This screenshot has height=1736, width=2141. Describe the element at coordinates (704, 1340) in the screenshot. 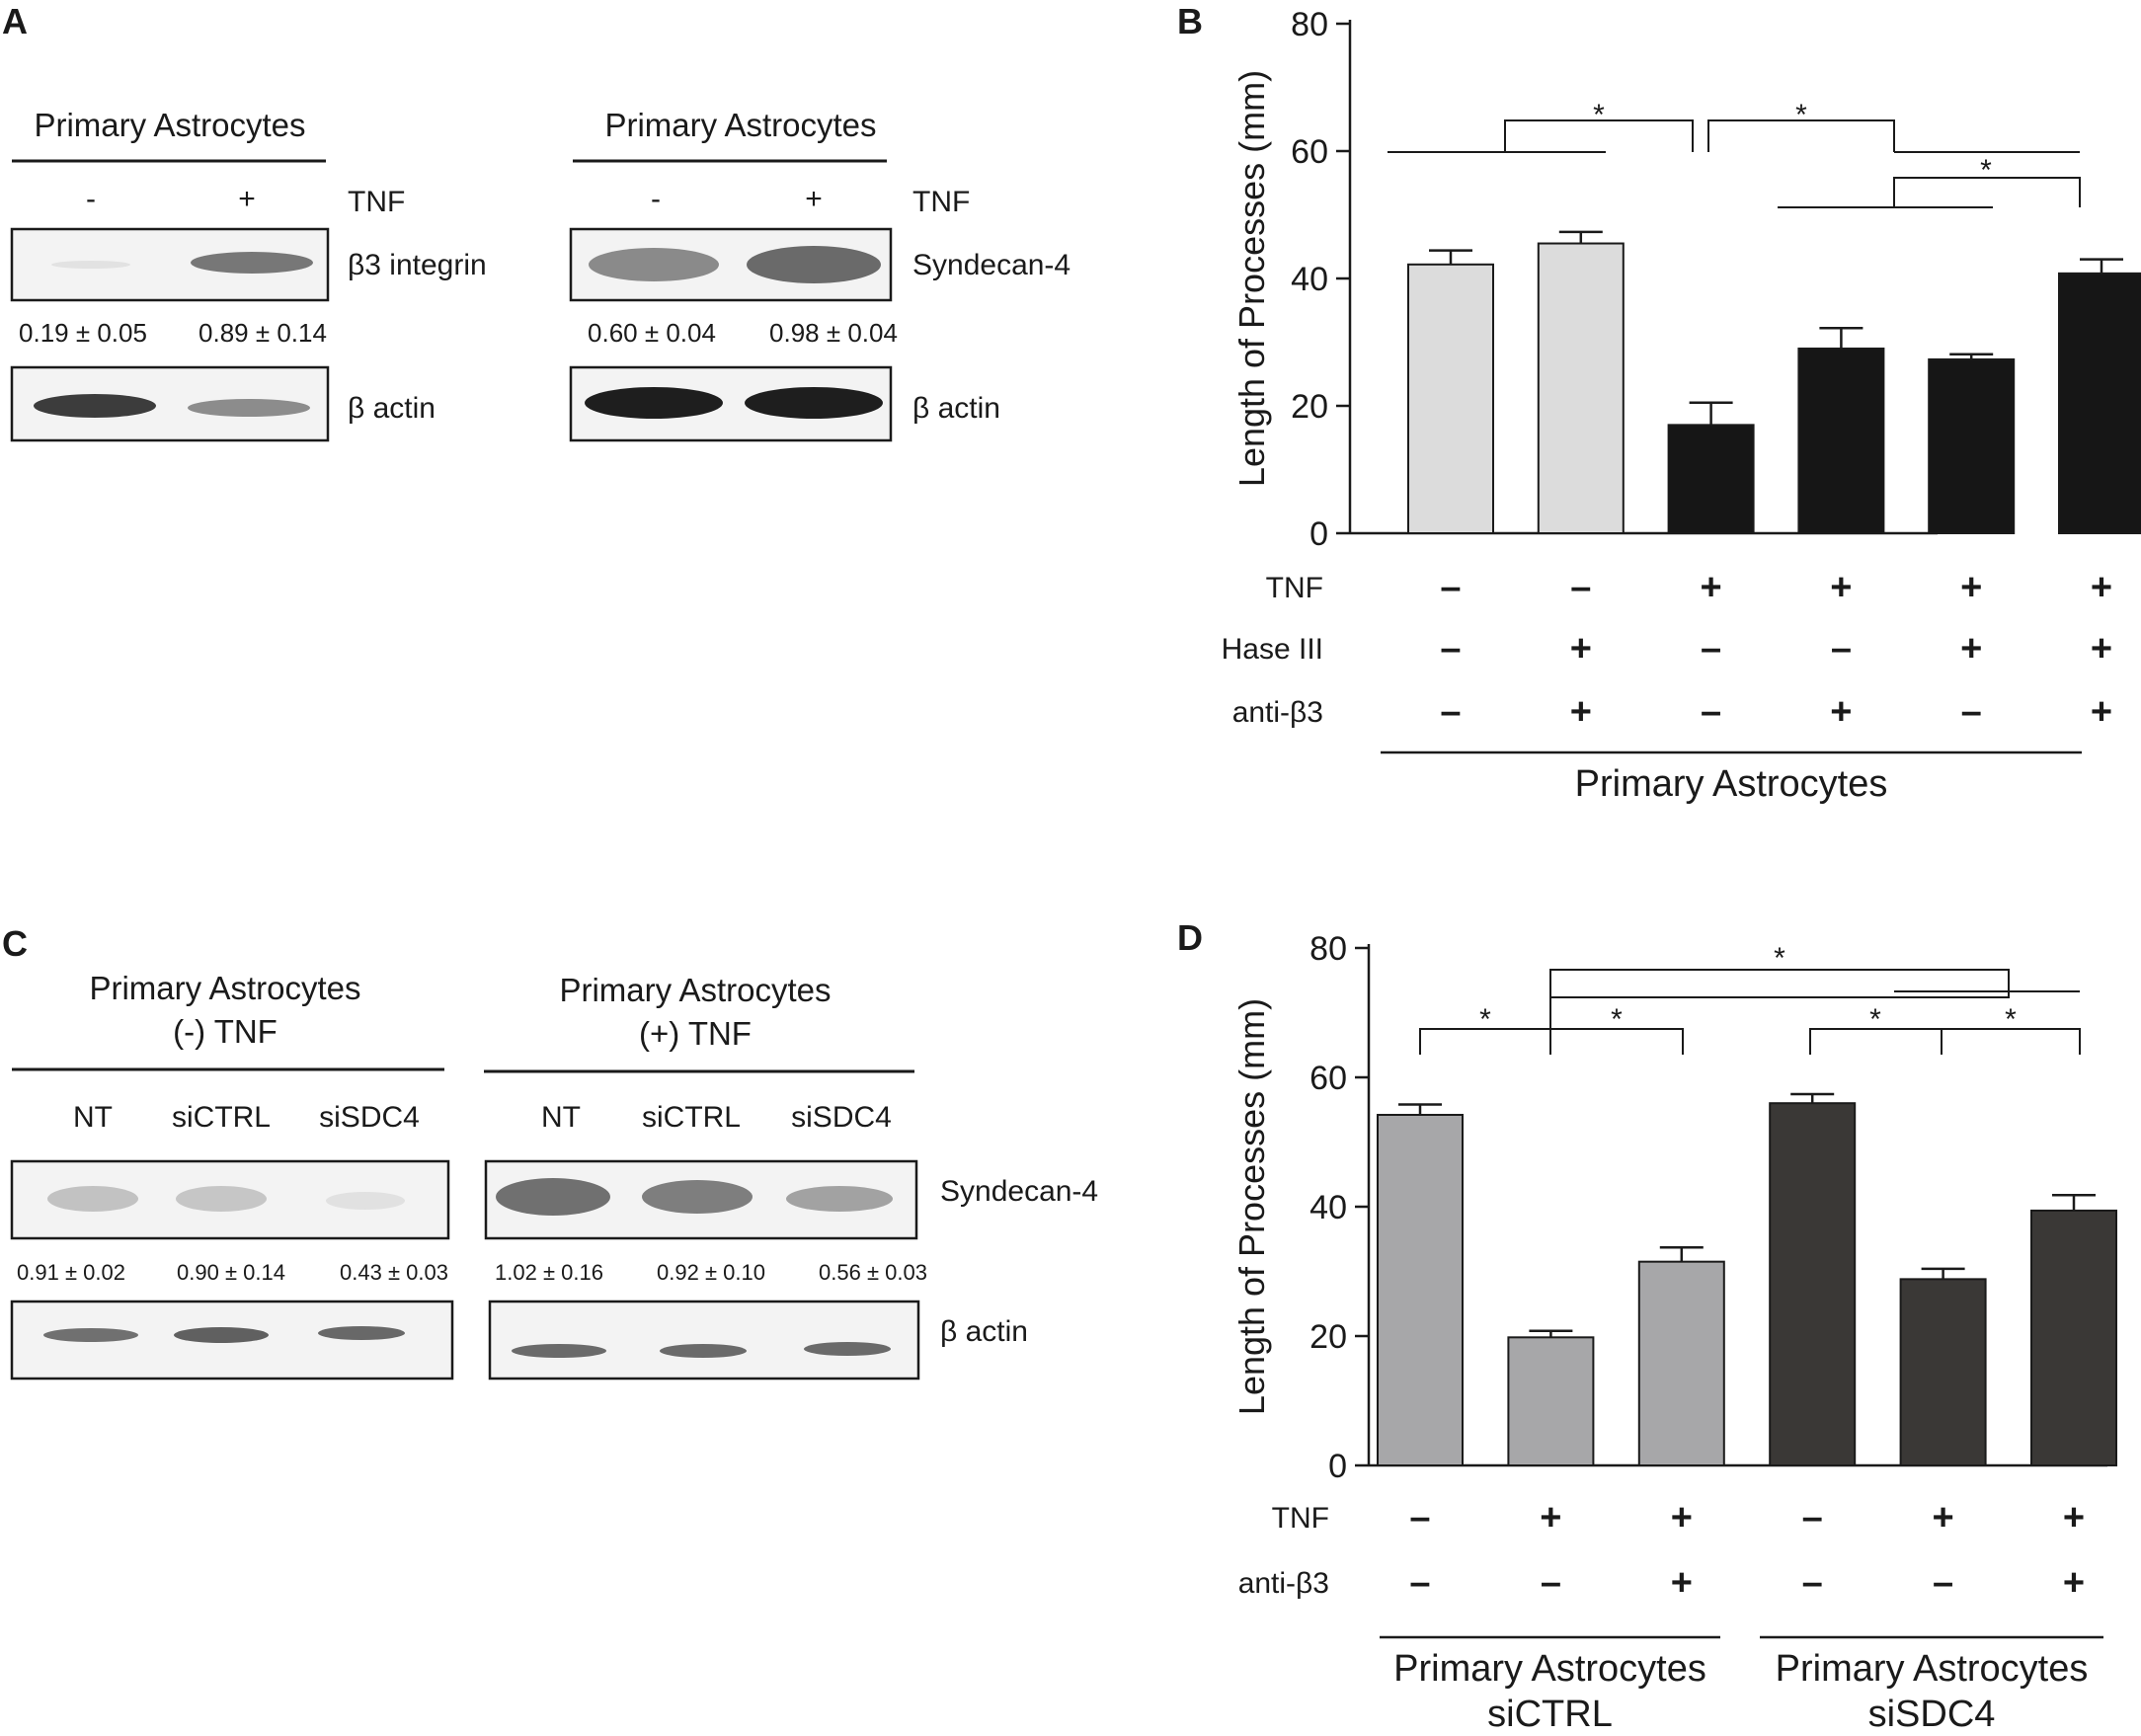

I see `blot-c2-actin-membrane` at that location.